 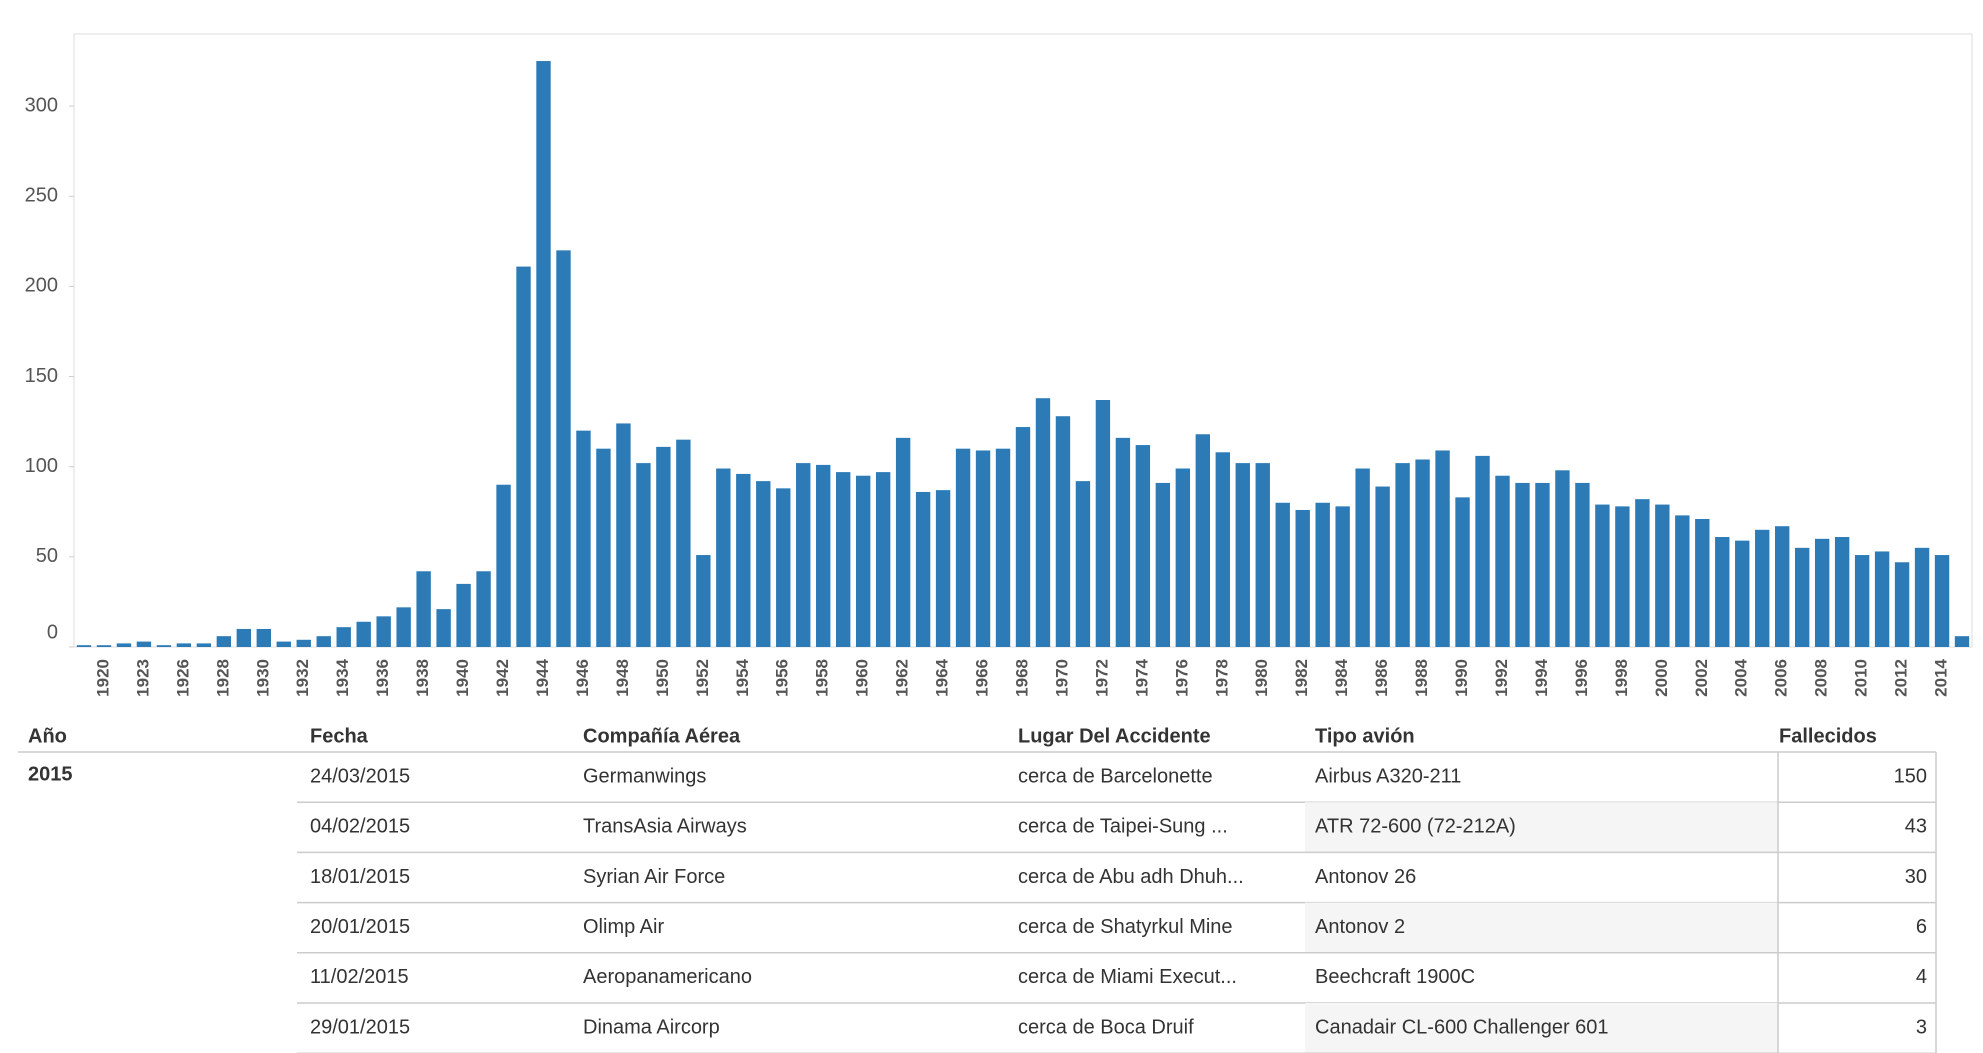 What do you see at coordinates (667, 977) in the screenshot?
I see `cell: Aeropanamericano` at bounding box center [667, 977].